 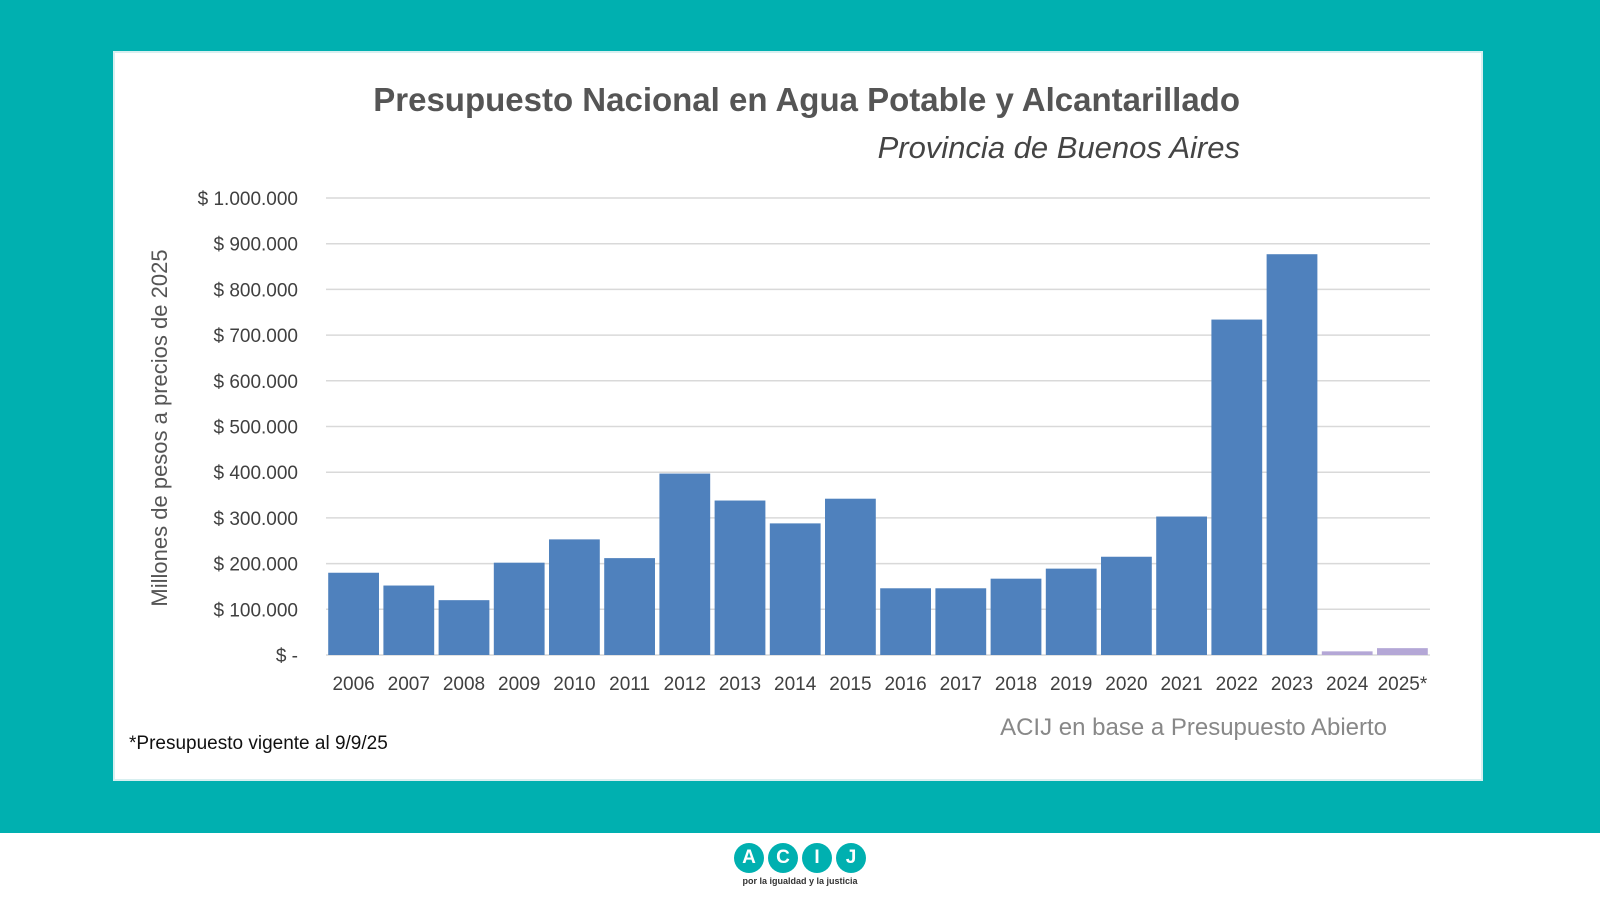 I want to click on logo-letter-a: A, so click(x=749, y=858).